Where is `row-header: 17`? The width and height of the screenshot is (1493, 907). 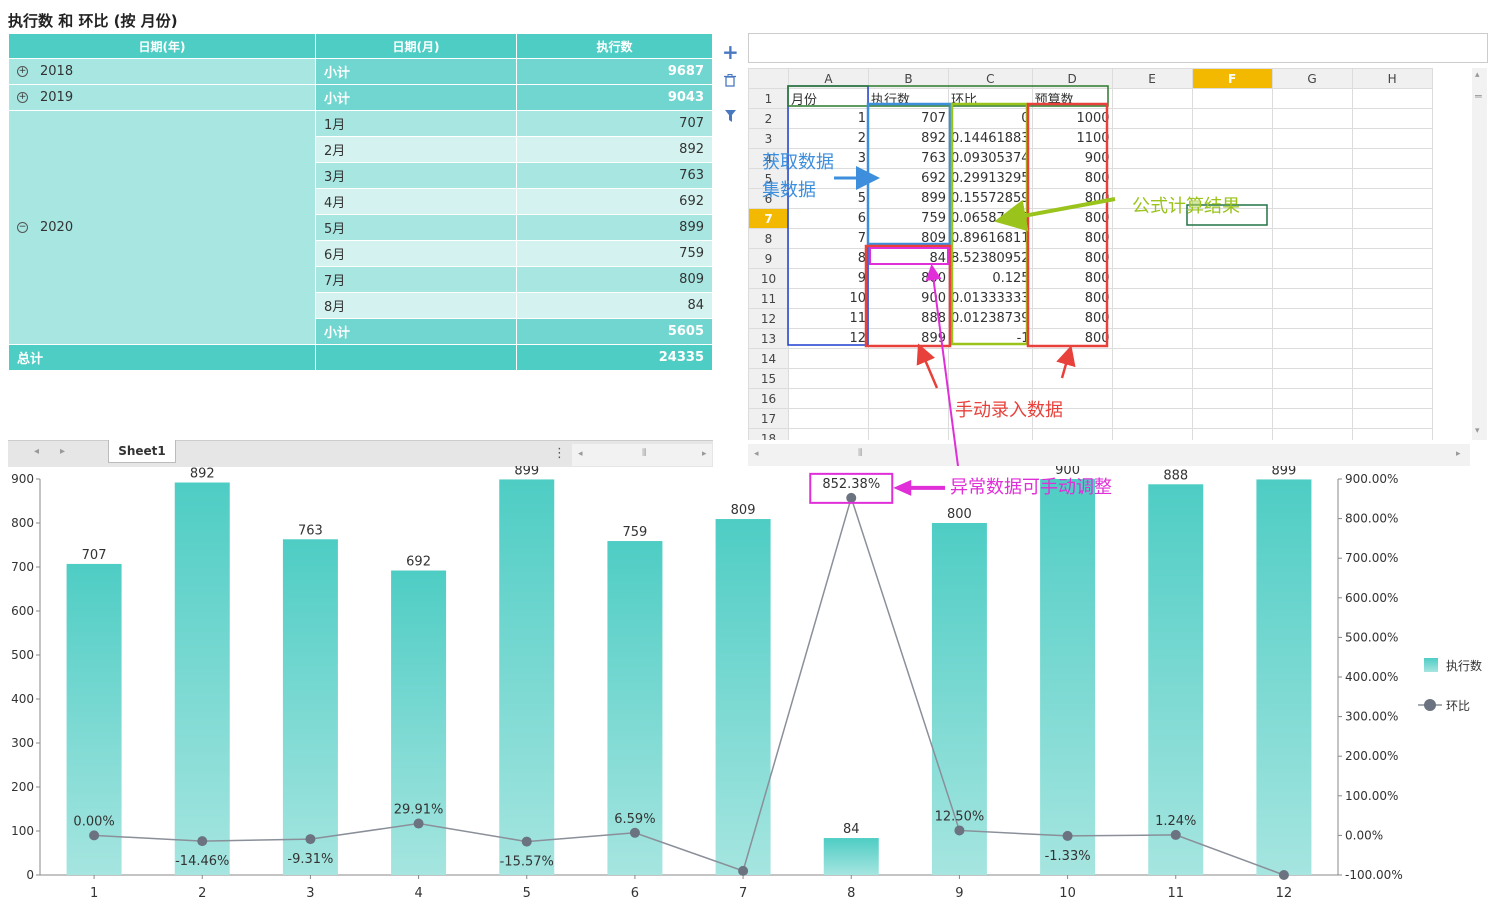
row-header: 17 is located at coordinates (768, 418).